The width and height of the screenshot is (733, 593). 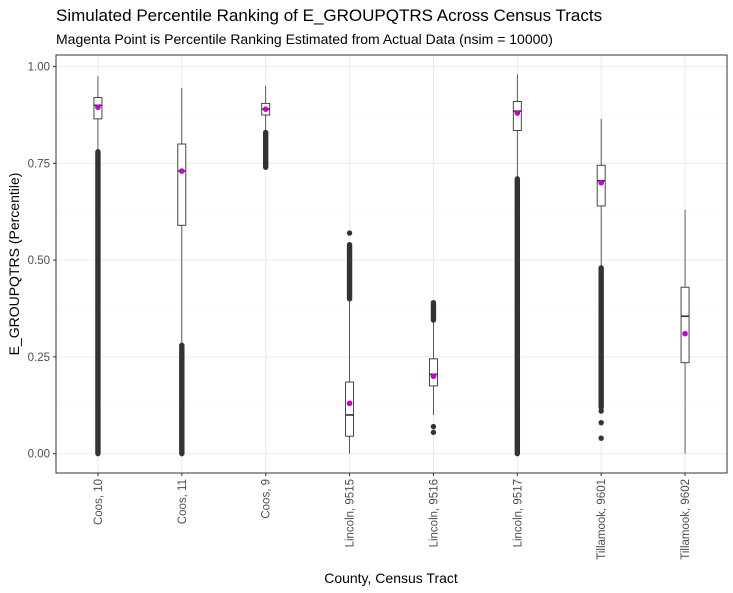 What do you see at coordinates (39, 455) in the screenshot?
I see `y-tick-label: 0.00` at bounding box center [39, 455].